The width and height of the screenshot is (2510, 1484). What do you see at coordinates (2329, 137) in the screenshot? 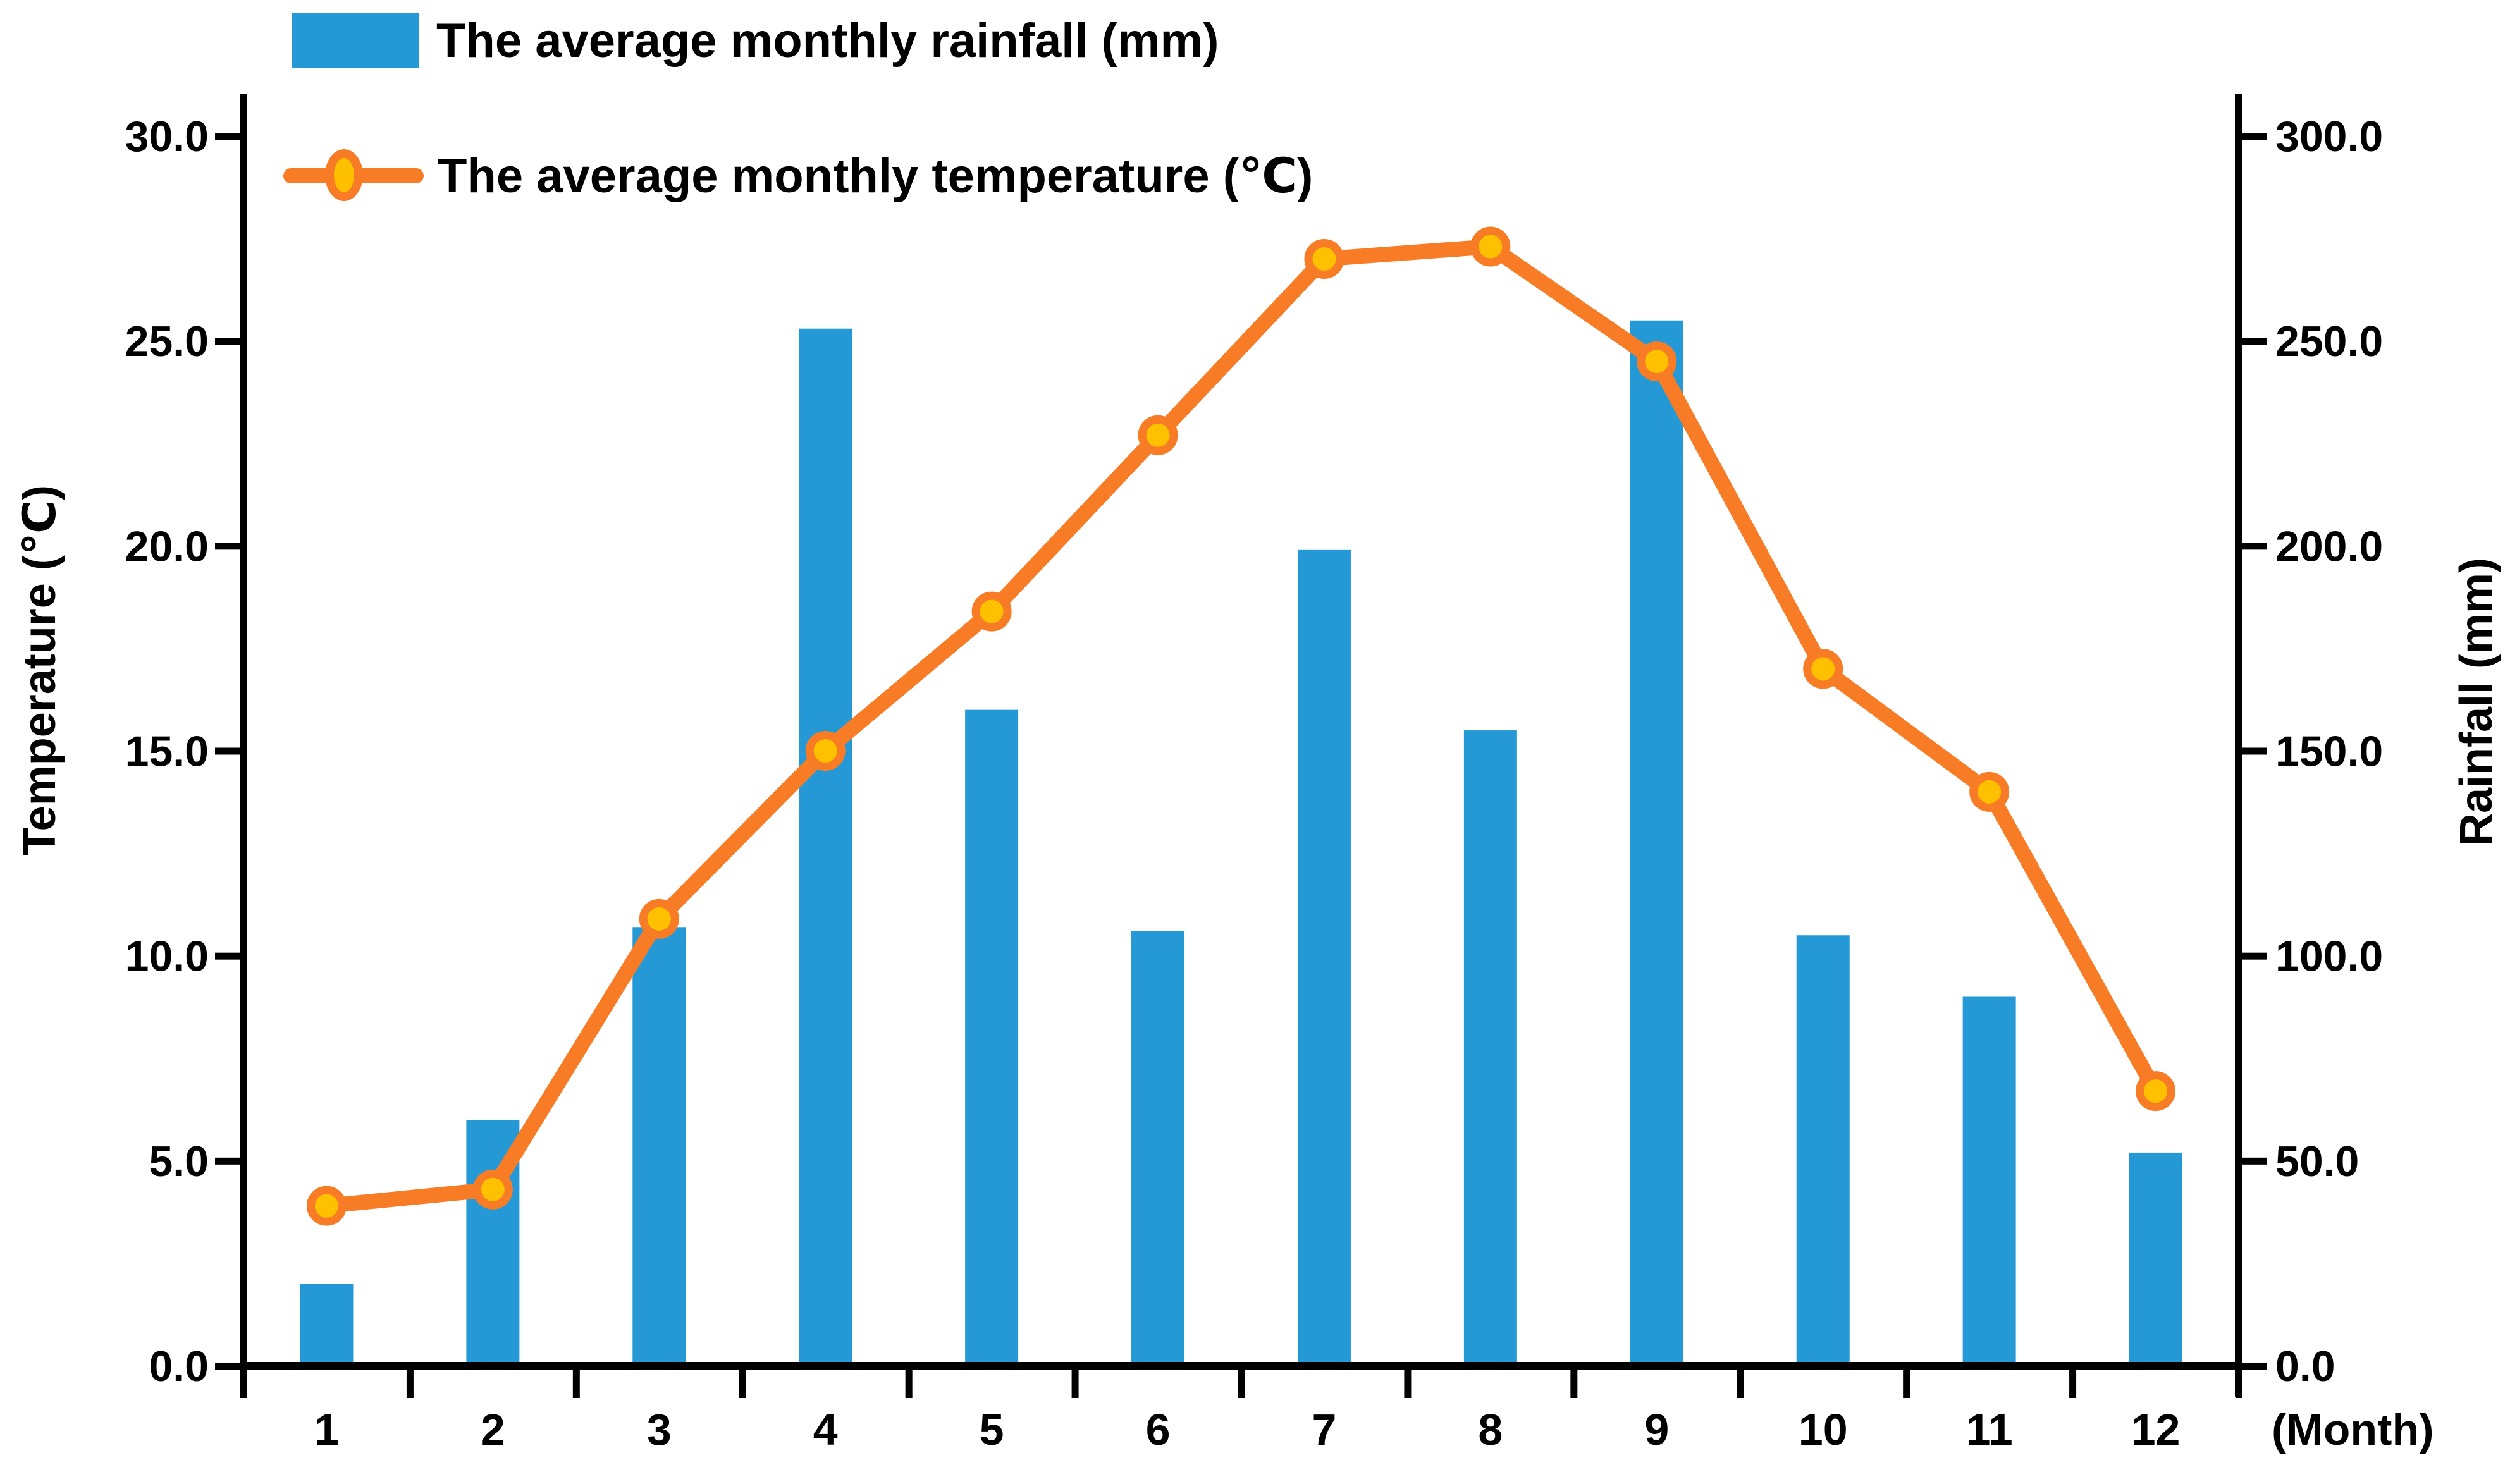
I see `right-axis-tick-label: 300.0` at bounding box center [2329, 137].